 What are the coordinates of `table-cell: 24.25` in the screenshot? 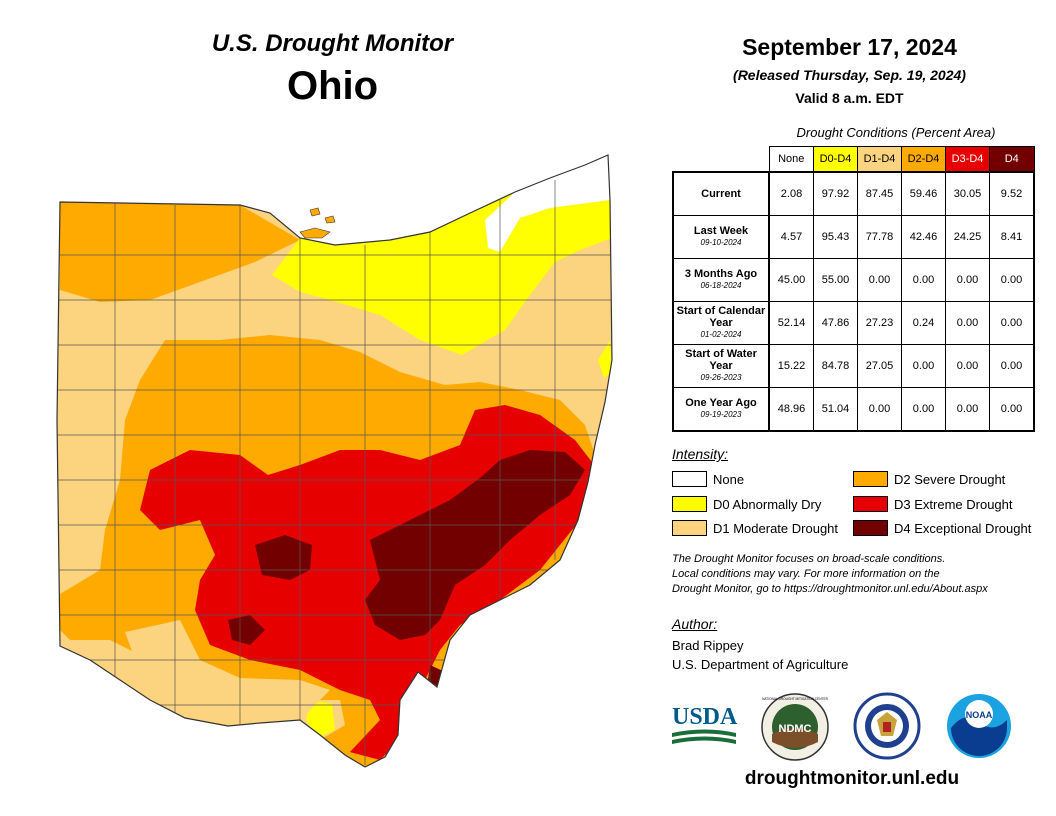 It's located at (967, 237).